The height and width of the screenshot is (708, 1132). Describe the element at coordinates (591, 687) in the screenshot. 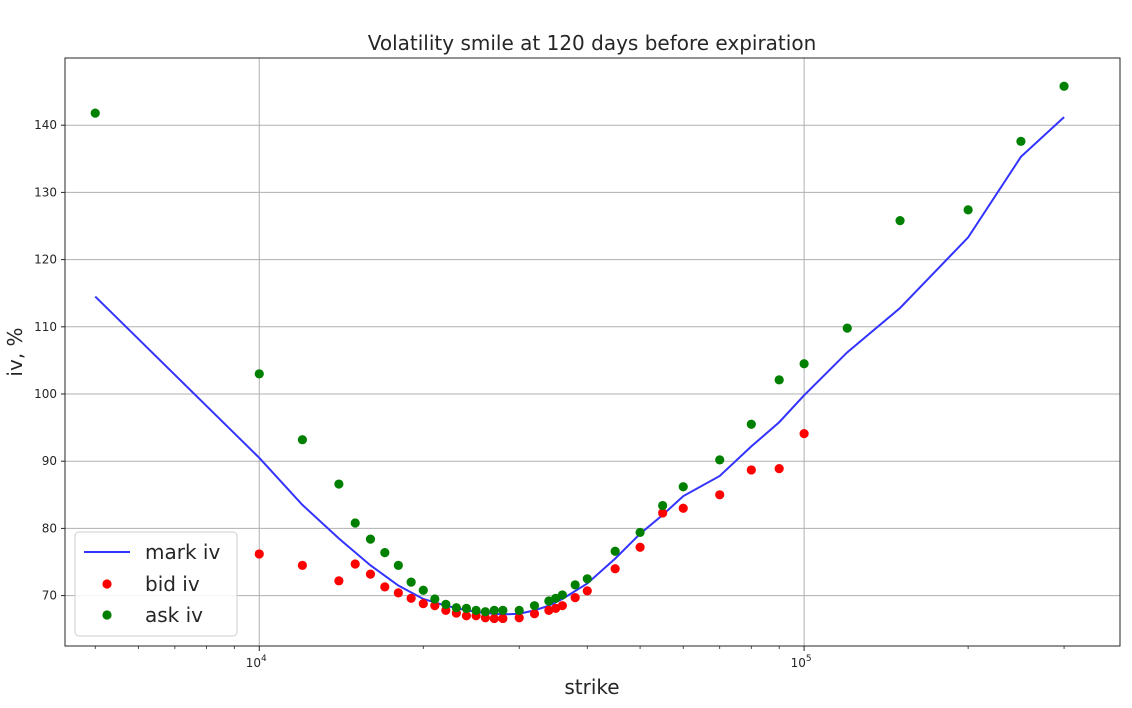

I see `x-axis-label: strike` at that location.